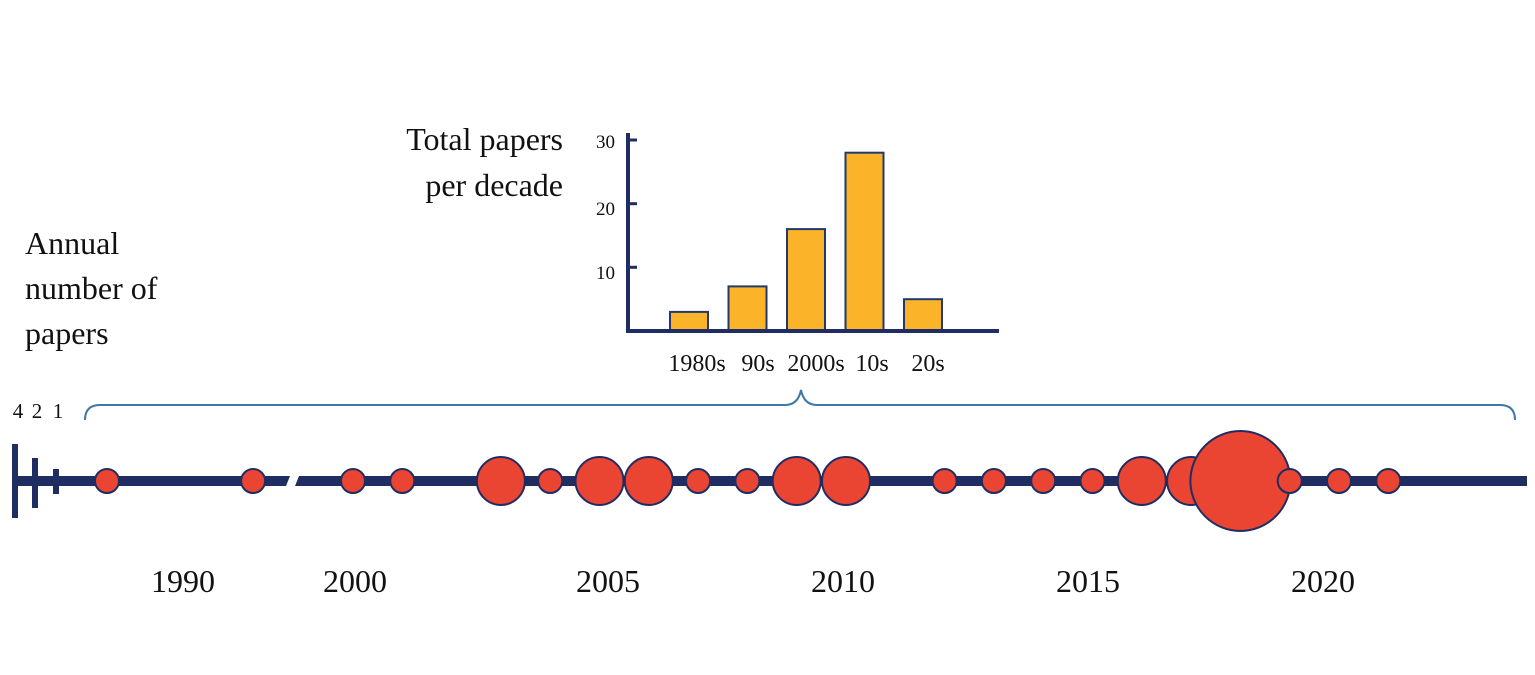 This screenshot has height=675, width=1535. What do you see at coordinates (605, 273) in the screenshot?
I see `bar-chart-ytick-label-10: 10` at bounding box center [605, 273].